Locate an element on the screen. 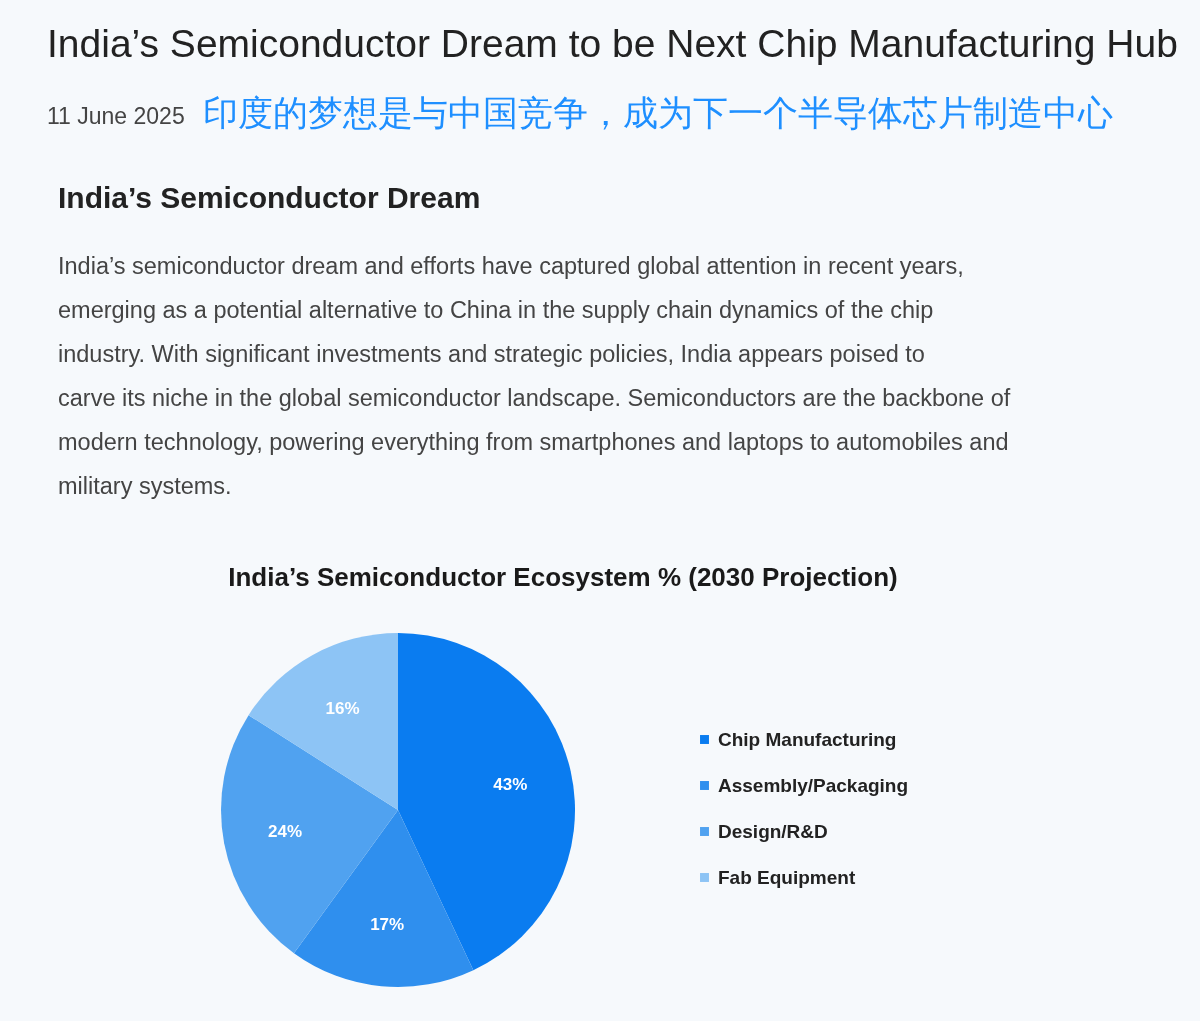 Image resolution: width=1200 pixels, height=1021 pixels. text: 11 June 2025 is located at coordinates (116, 116).